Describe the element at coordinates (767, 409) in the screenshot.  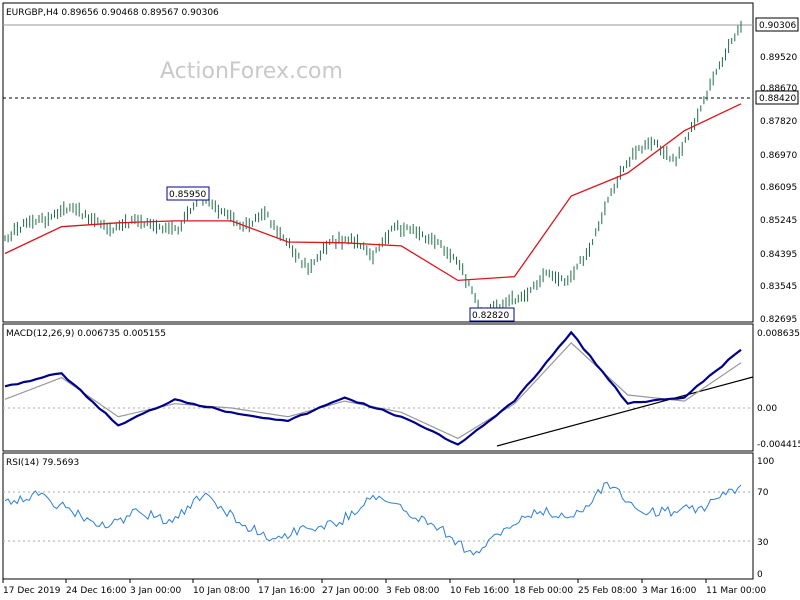
I see `macd-y-tick: 0.00` at that location.